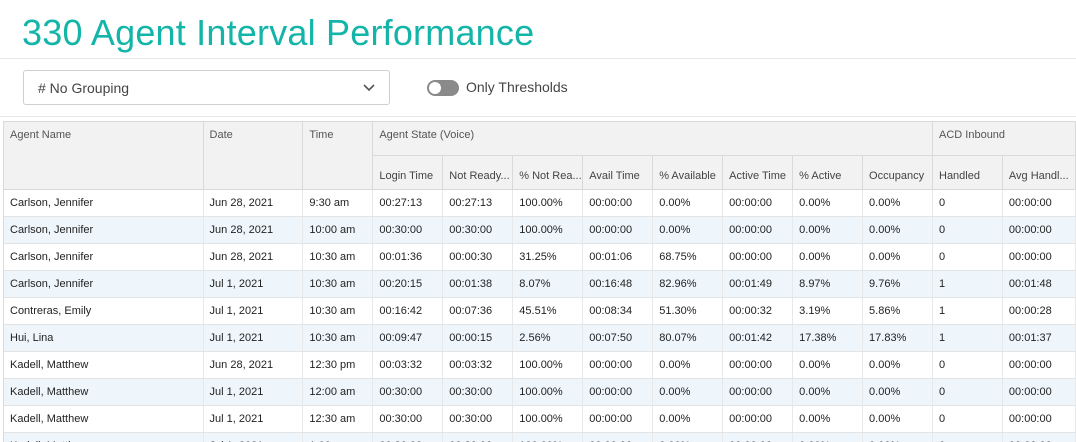 This screenshot has height=442, width=1076. I want to click on cell-pct-not-ready: 8.07%, so click(548, 284).